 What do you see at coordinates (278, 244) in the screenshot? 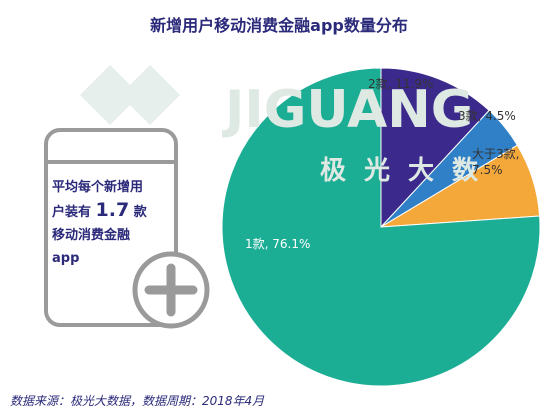
I see `data-label: 1款, 76.1%` at bounding box center [278, 244].